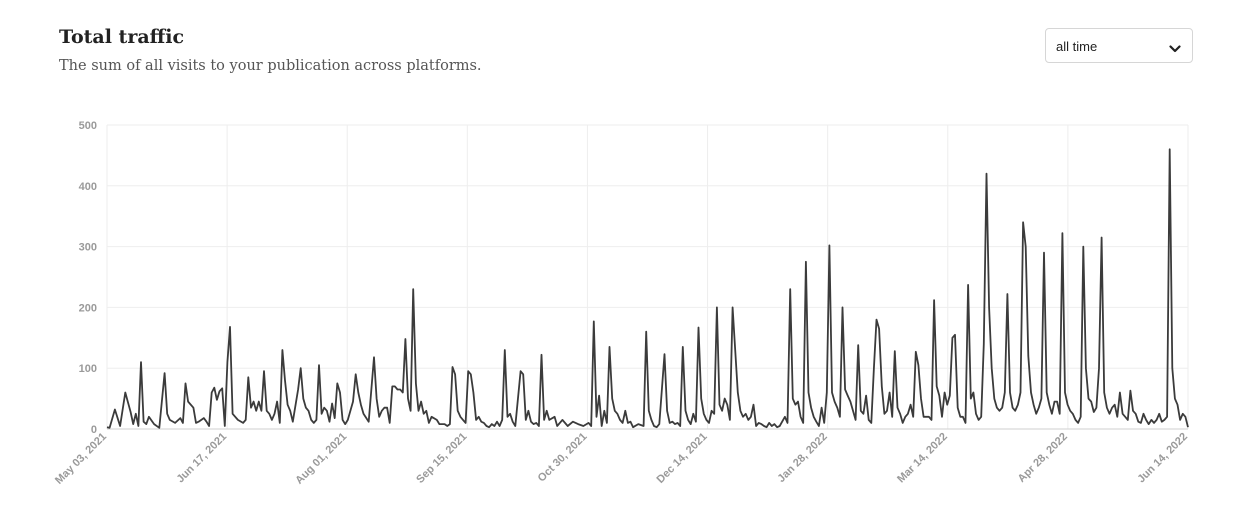 This screenshot has width=1250, height=523. What do you see at coordinates (802, 458) in the screenshot?
I see `x-tick-label: Jan 28, 2022` at bounding box center [802, 458].